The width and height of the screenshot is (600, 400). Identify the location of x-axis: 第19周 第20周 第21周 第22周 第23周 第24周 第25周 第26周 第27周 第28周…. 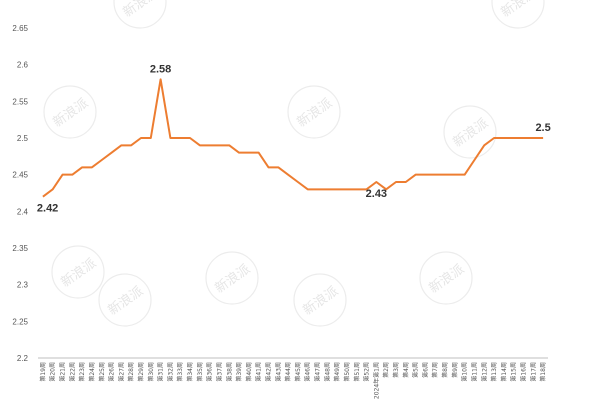
(293, 378).